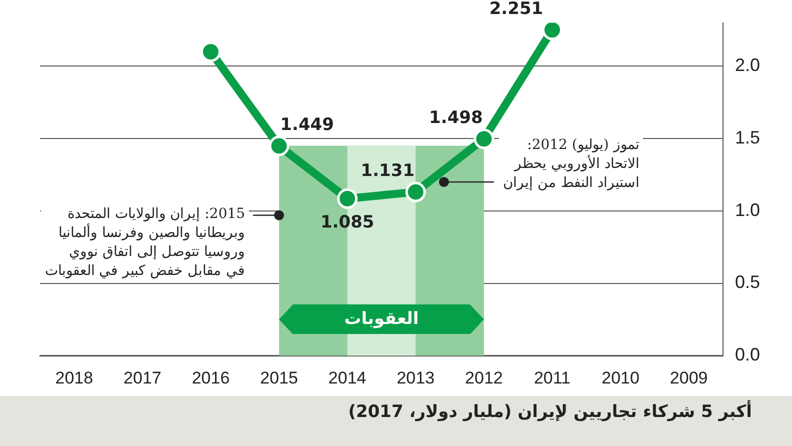  What do you see at coordinates (279, 378) in the screenshot?
I see `x-tick-label: 2015` at bounding box center [279, 378].